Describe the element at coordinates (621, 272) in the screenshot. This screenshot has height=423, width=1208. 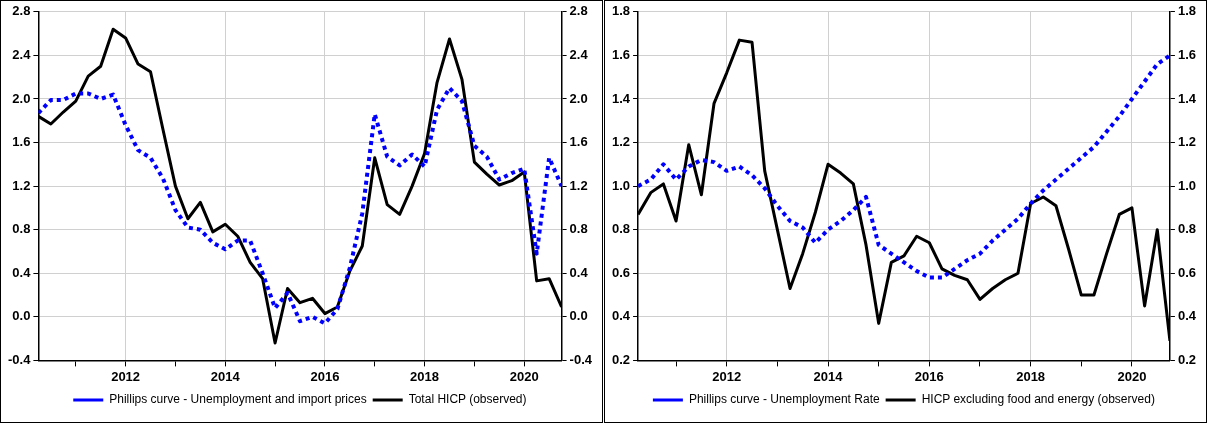
I see `y-tick-label: 0.6` at that location.